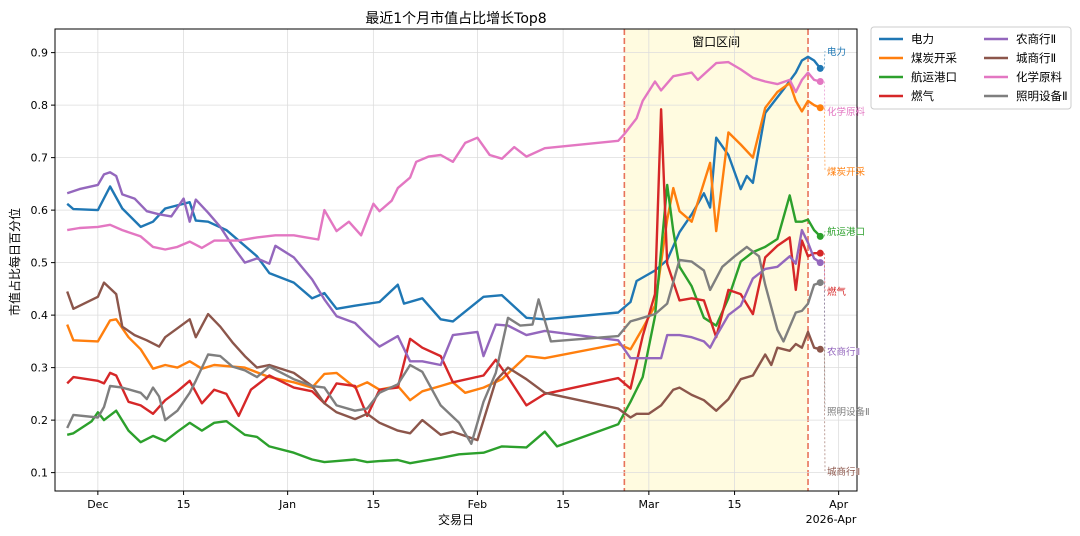  Describe the element at coordinates (40, 315) in the screenshot. I see `y-tick-label: 0.4` at that location.